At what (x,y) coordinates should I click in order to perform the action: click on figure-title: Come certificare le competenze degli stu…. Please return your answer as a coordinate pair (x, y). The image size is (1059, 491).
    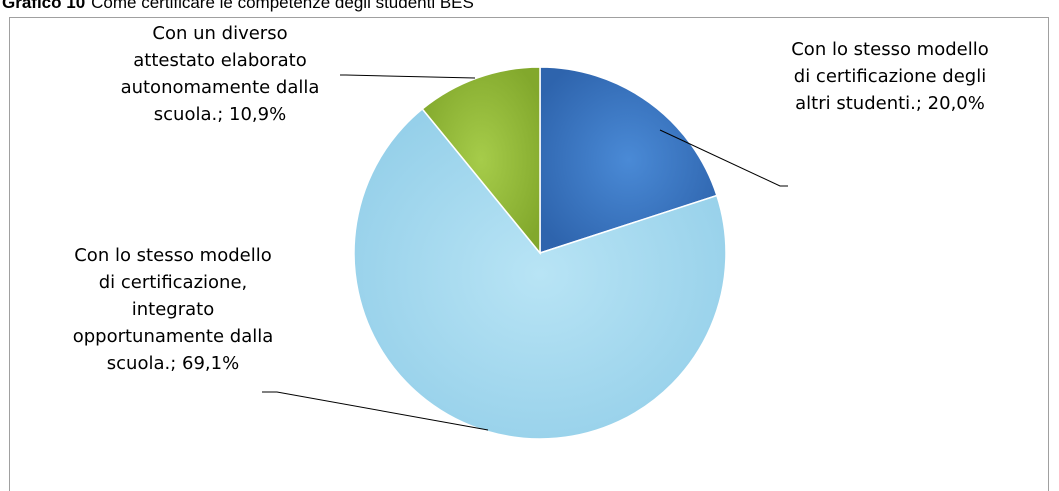
    Looking at the image, I should click on (282, 6).